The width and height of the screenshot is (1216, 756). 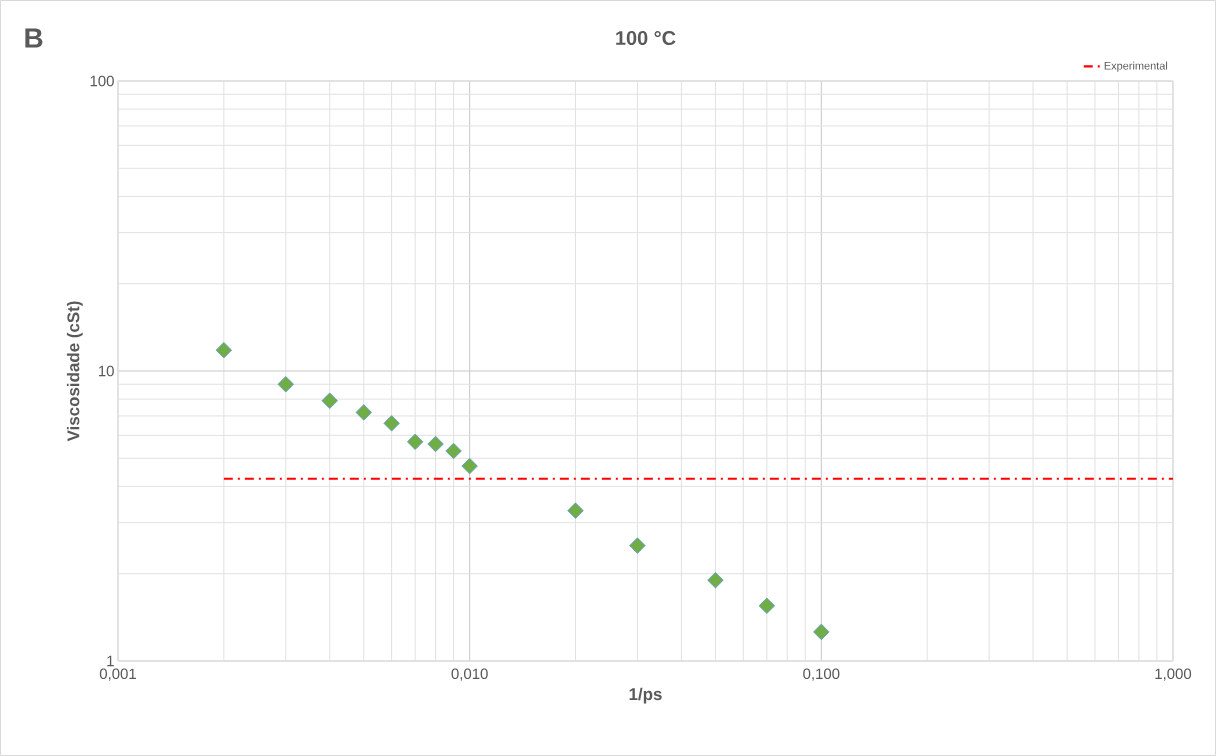 I want to click on y-axis-title: Viscosidade (cSt), so click(x=74, y=371).